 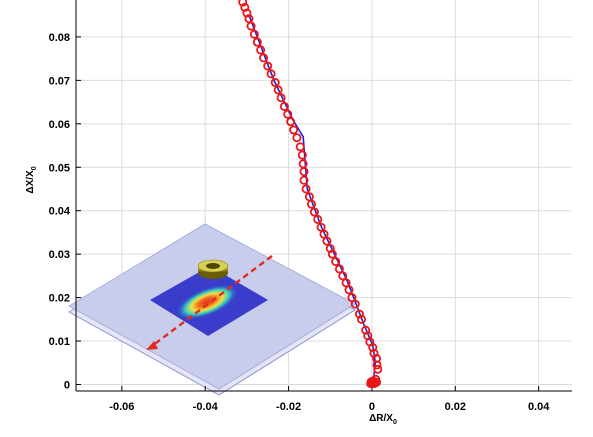 I want to click on y-tick-label: 0.05, so click(x=59, y=168).